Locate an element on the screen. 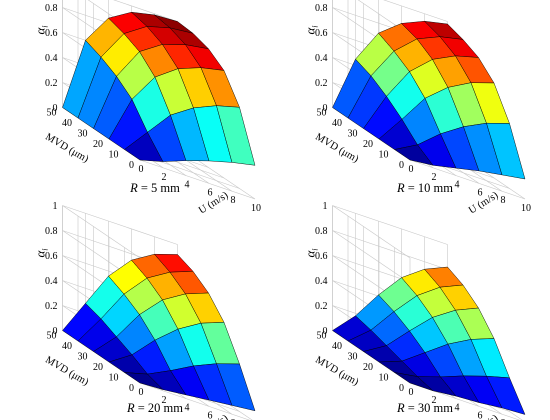 The width and height of the screenshot is (550, 420). panel-caption: R = 20 mm is located at coordinates (154, 408).